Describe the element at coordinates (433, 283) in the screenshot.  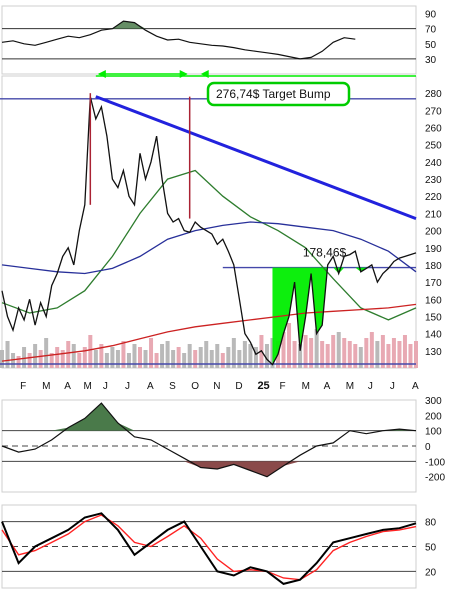
I see `price-tick-label: 170` at that location.